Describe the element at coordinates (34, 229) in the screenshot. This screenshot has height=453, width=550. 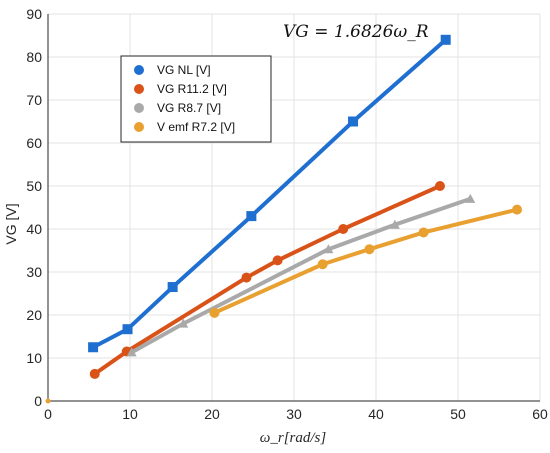
I see `y-tick-label: 40` at that location.